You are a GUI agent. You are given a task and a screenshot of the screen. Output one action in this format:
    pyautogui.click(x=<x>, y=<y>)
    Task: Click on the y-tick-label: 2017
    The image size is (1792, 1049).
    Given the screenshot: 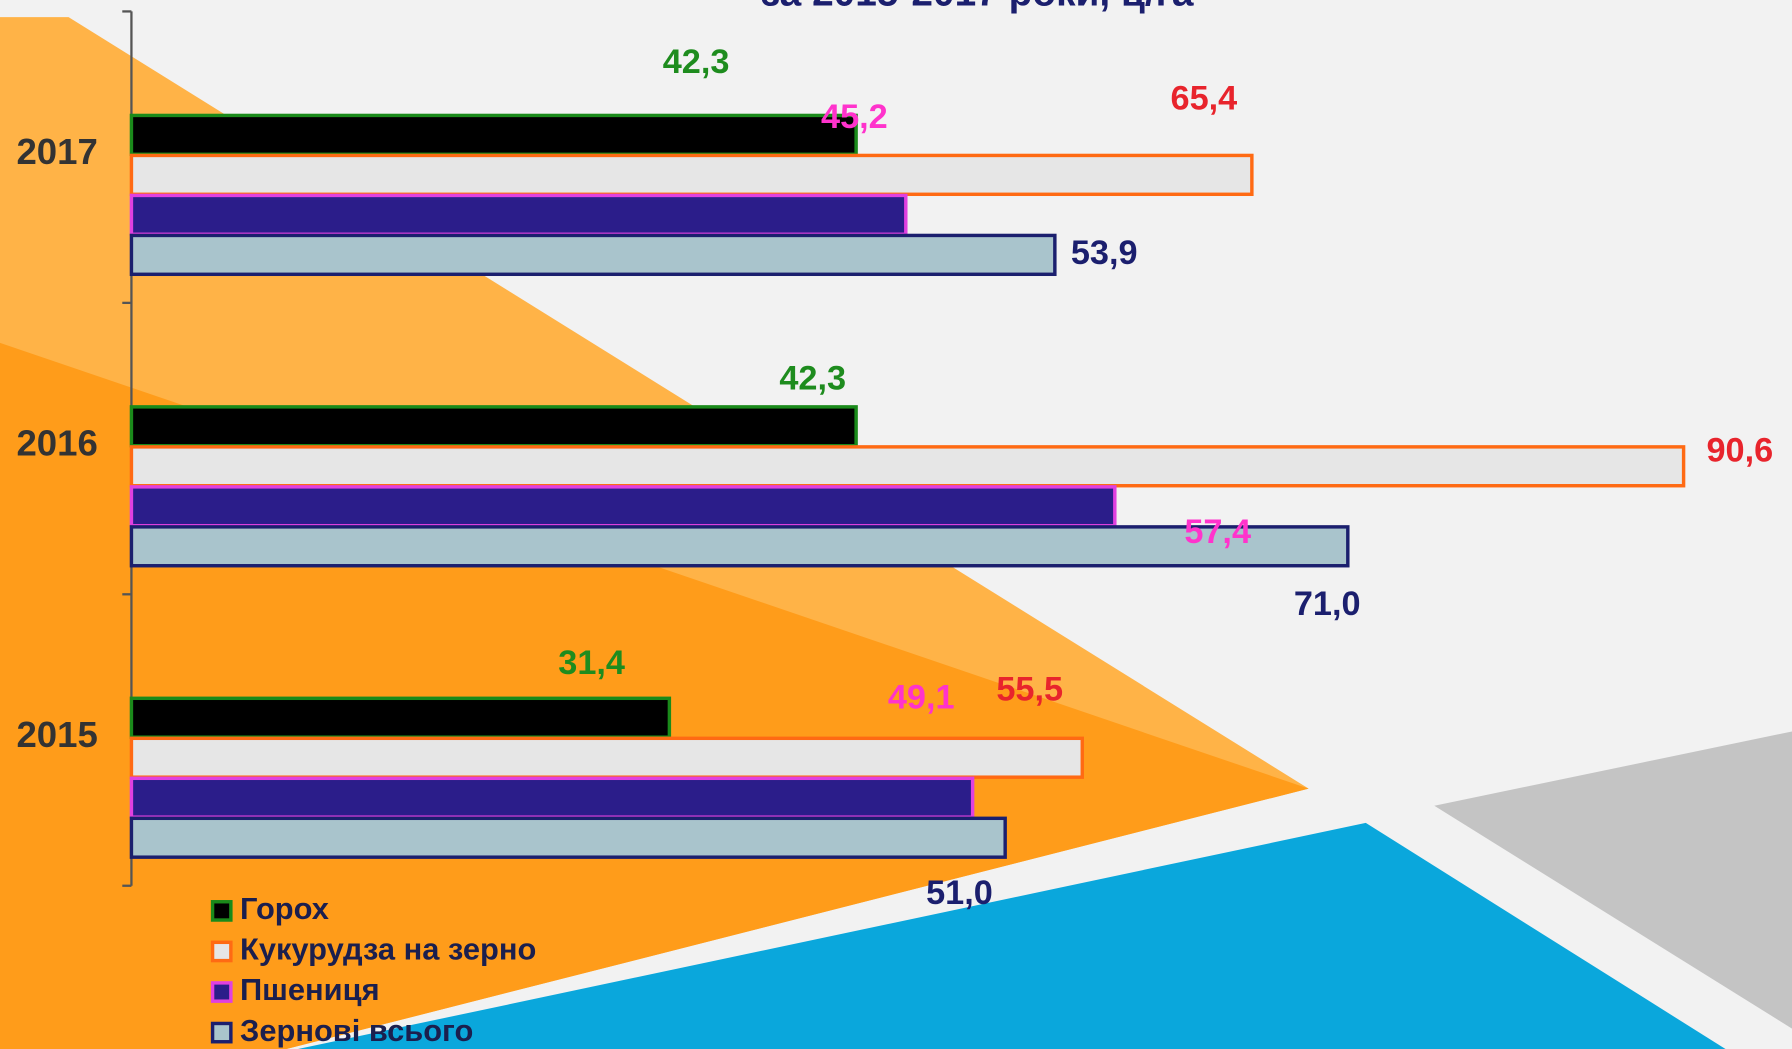 What is the action you would take?
    pyautogui.click(x=56, y=151)
    